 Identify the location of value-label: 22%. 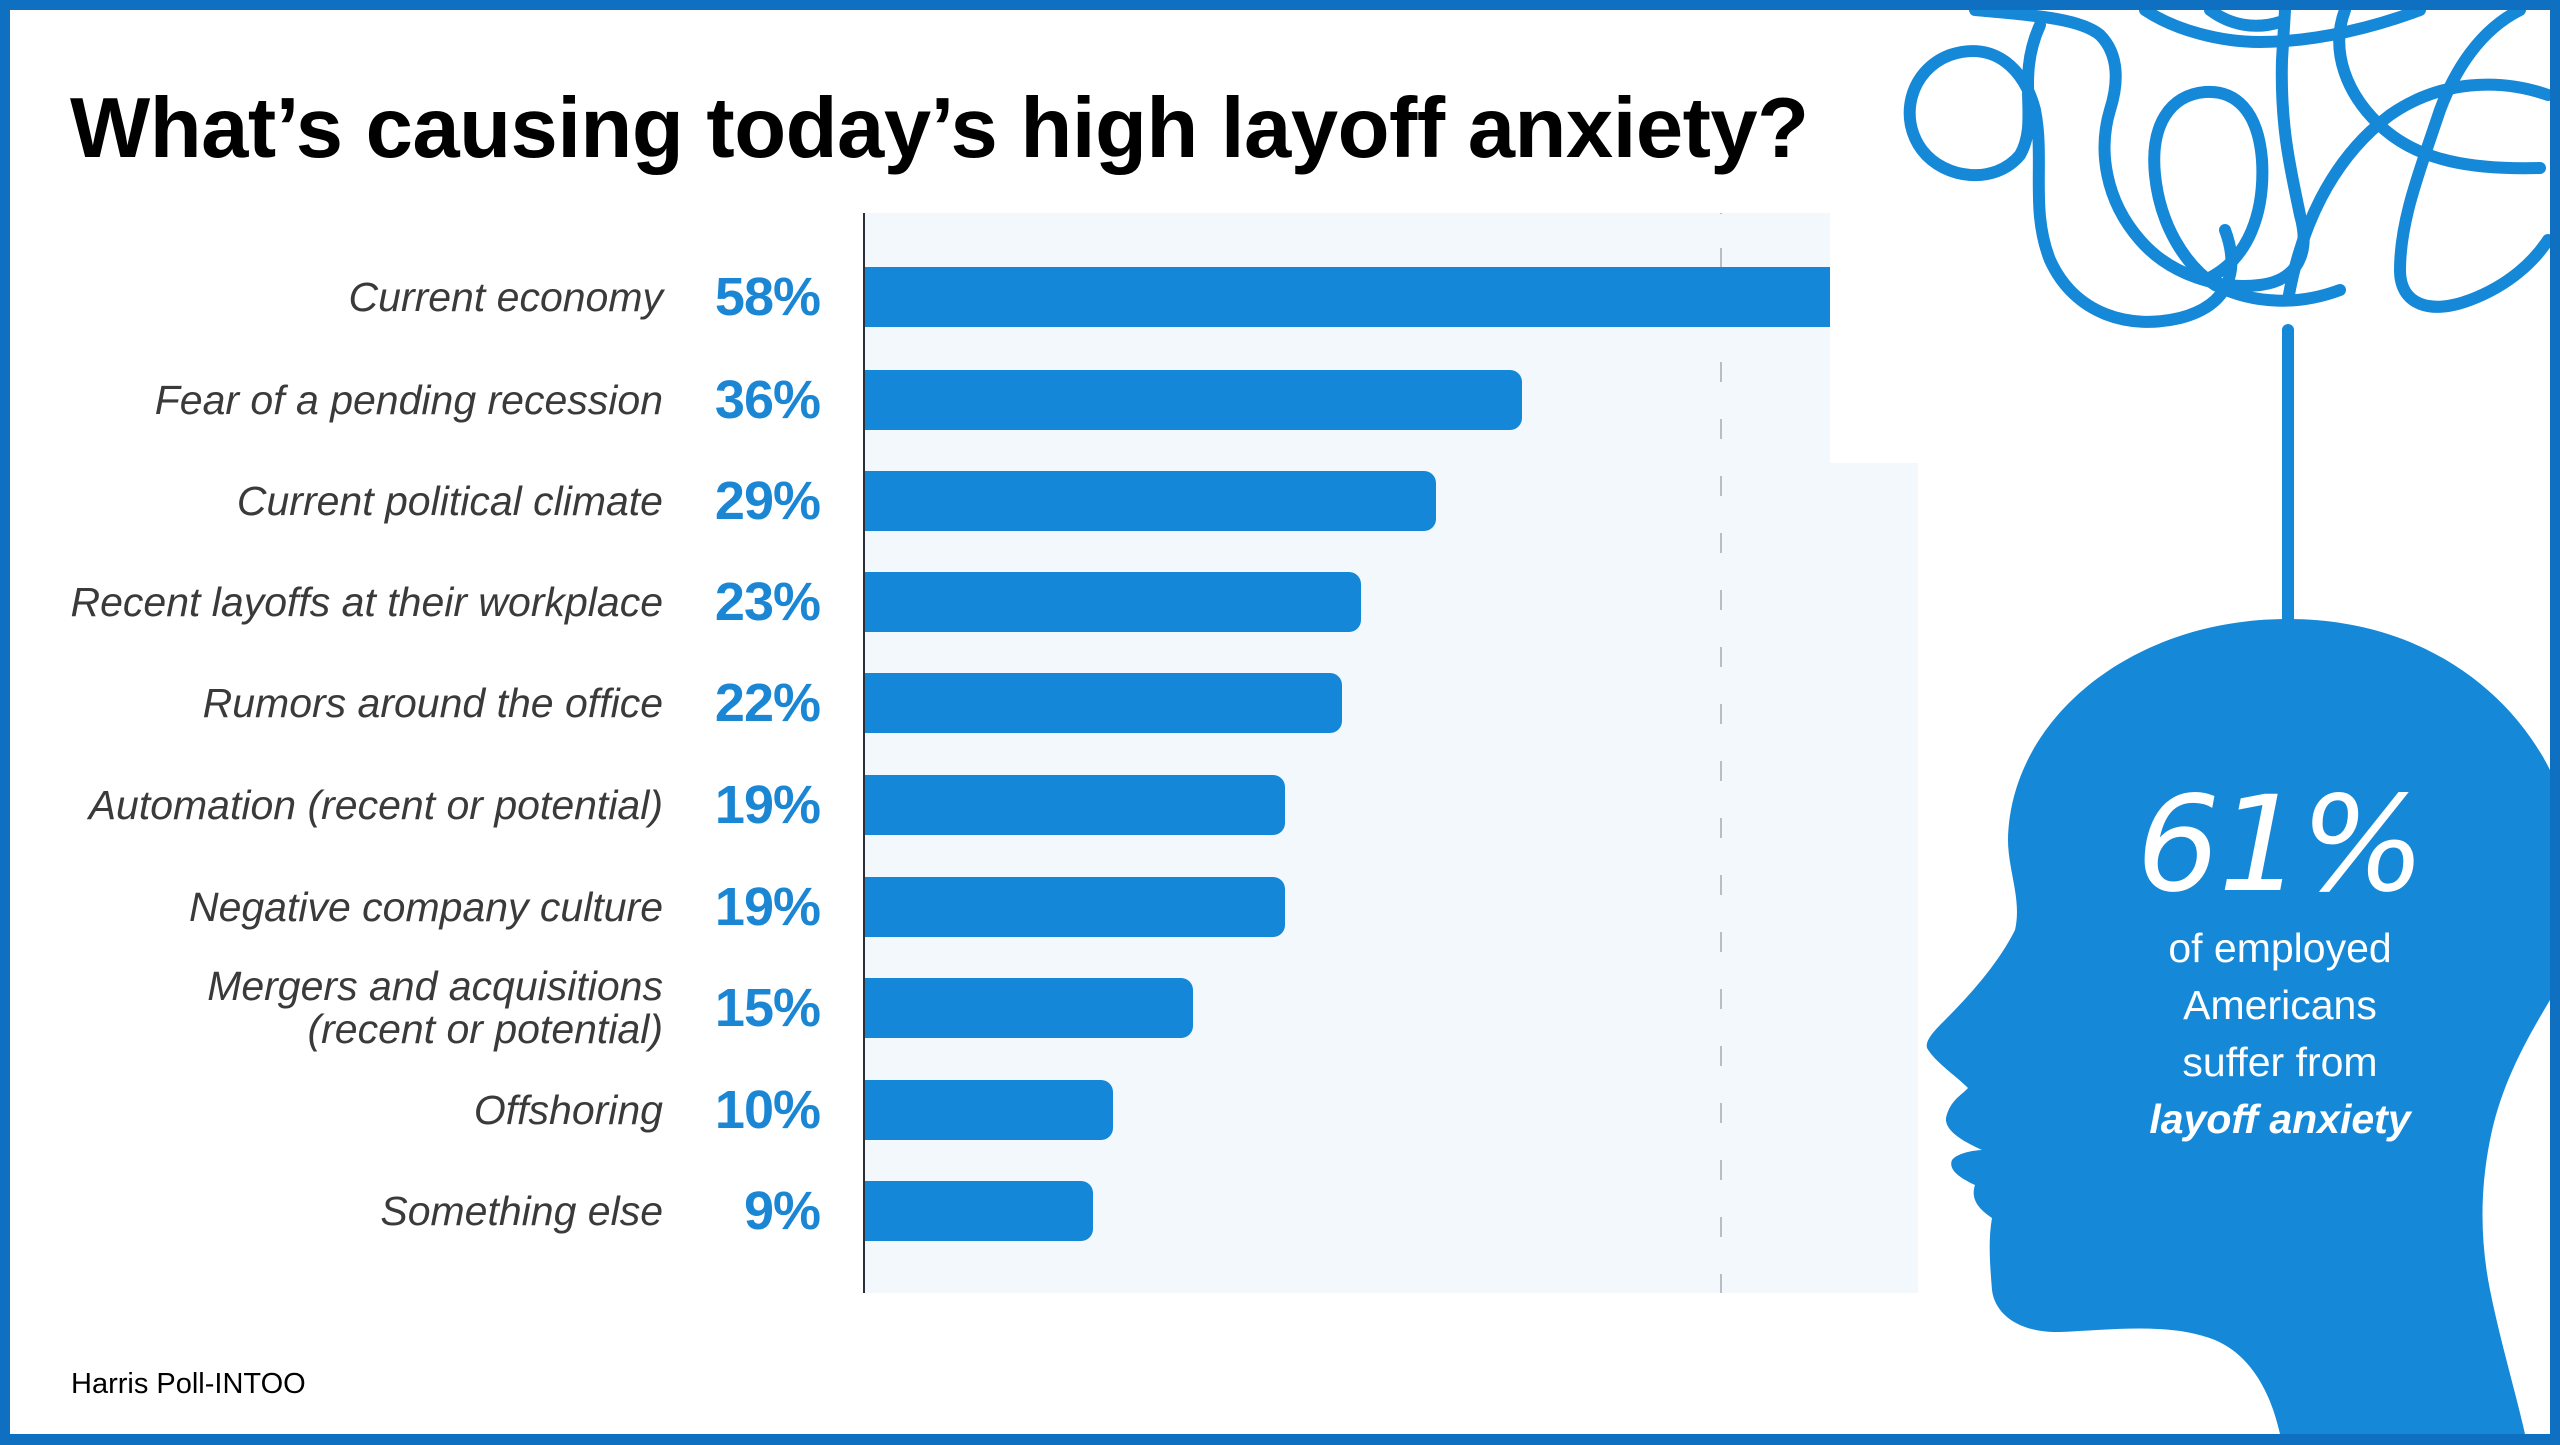
(767, 703).